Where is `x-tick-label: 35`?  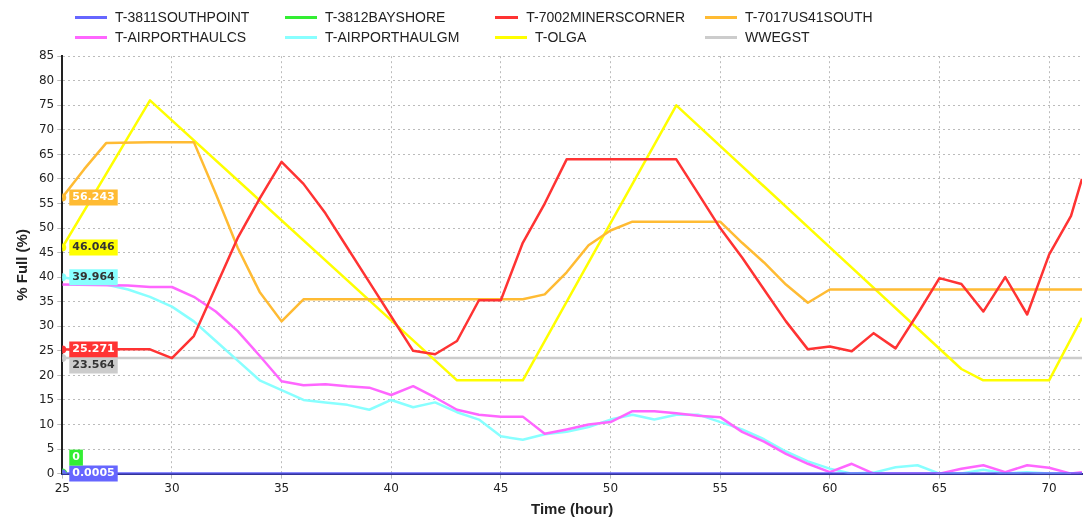
x-tick-label: 35 is located at coordinates (281, 487).